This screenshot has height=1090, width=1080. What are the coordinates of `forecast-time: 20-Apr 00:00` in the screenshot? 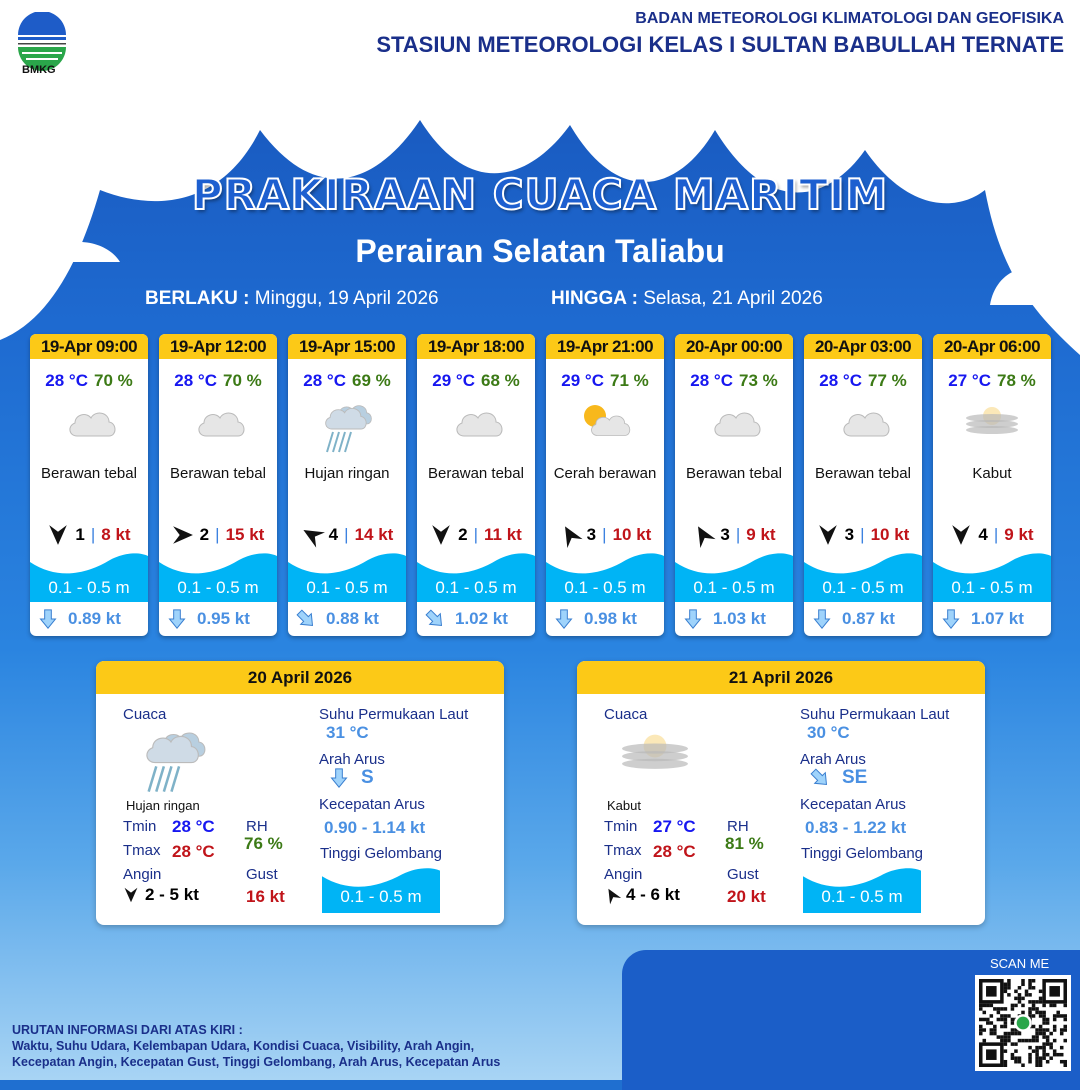 It's located at (734, 346).